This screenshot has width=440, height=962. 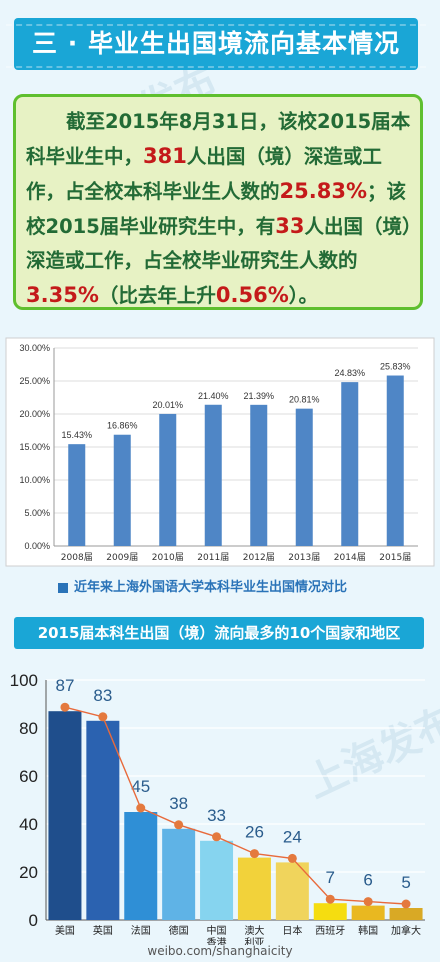 I want to click on data-label: 20.01%, so click(x=167, y=405).